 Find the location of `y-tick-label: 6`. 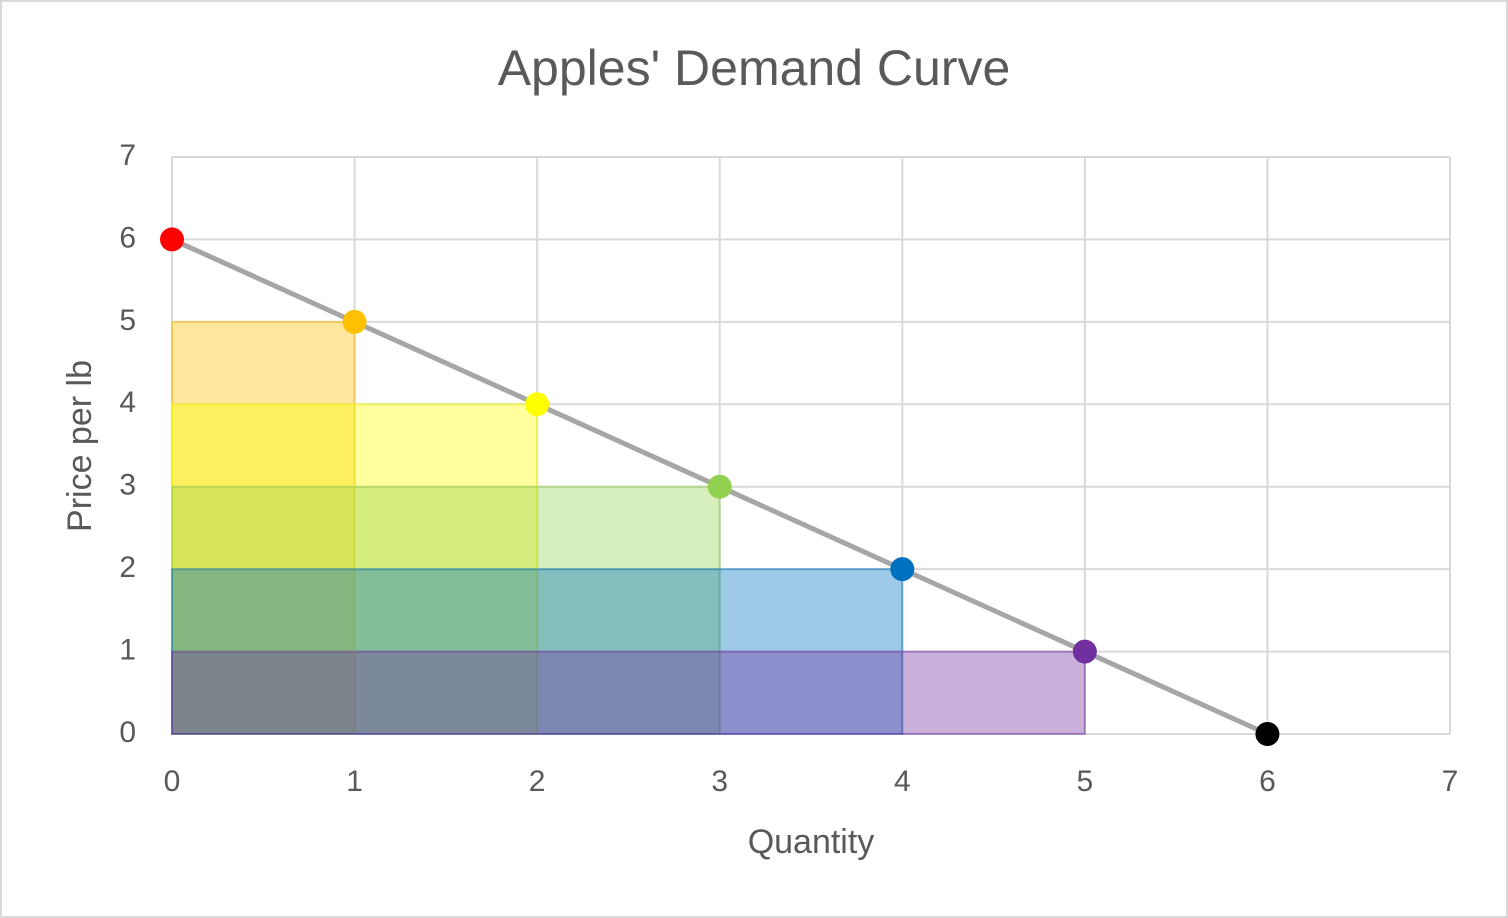

y-tick-label: 6 is located at coordinates (127, 237).